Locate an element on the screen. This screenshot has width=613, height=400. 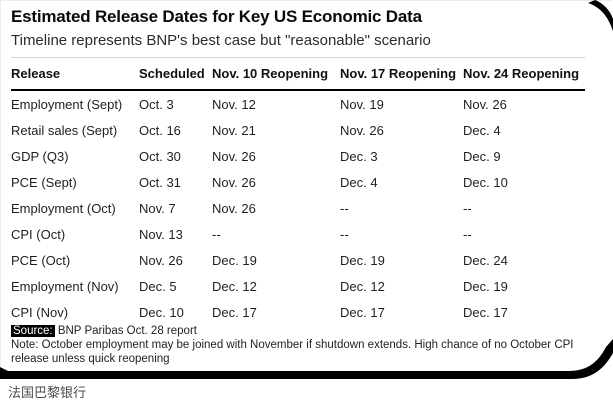
col-header-nov17: Nov. 17 Reopening is located at coordinates (398, 73).